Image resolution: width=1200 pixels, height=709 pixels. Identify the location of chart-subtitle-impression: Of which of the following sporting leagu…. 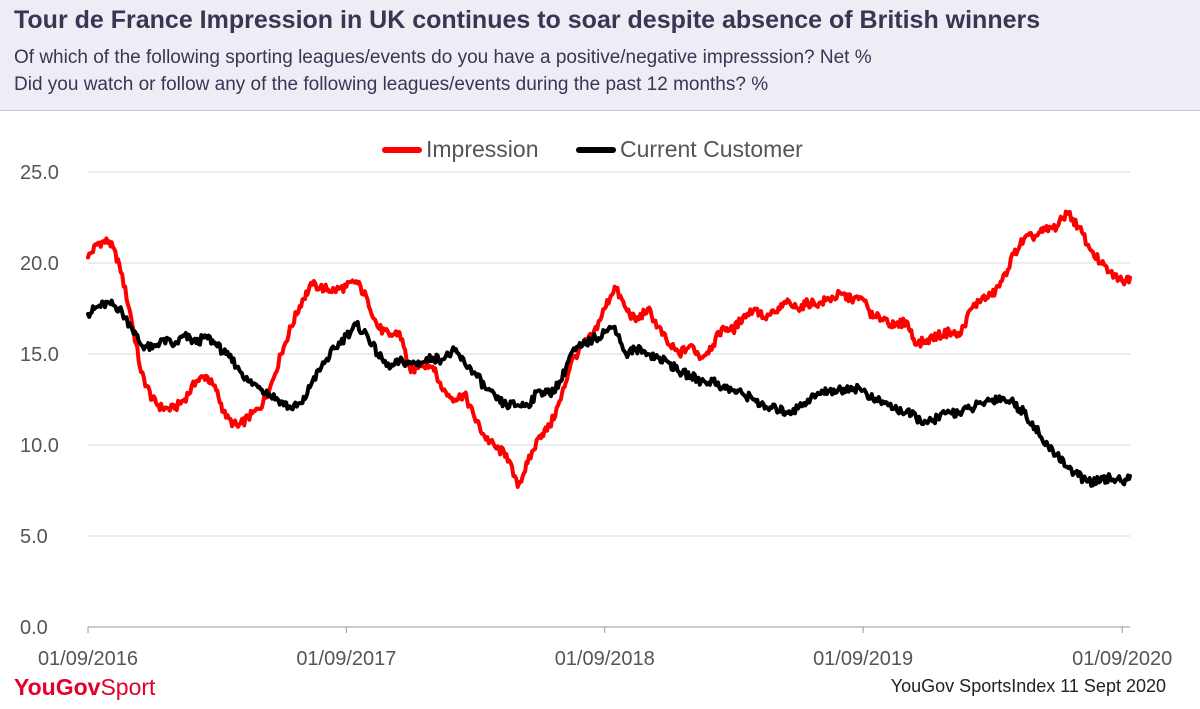
(443, 57).